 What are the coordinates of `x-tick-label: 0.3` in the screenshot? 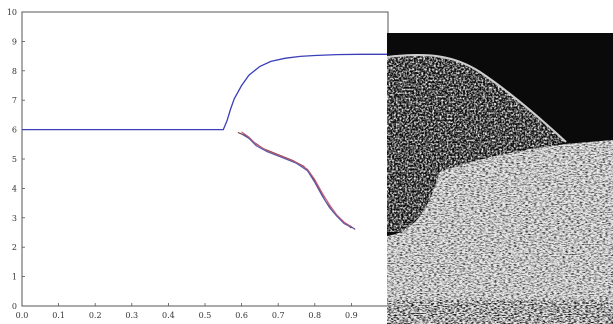 It's located at (131, 315).